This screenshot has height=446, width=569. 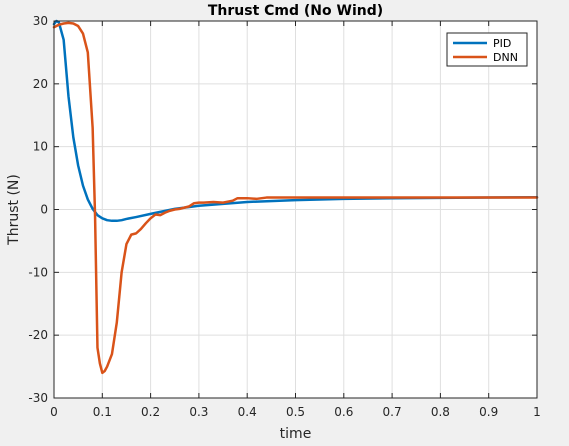 I want to click on x-tick-label: 0.8, so click(x=440, y=412).